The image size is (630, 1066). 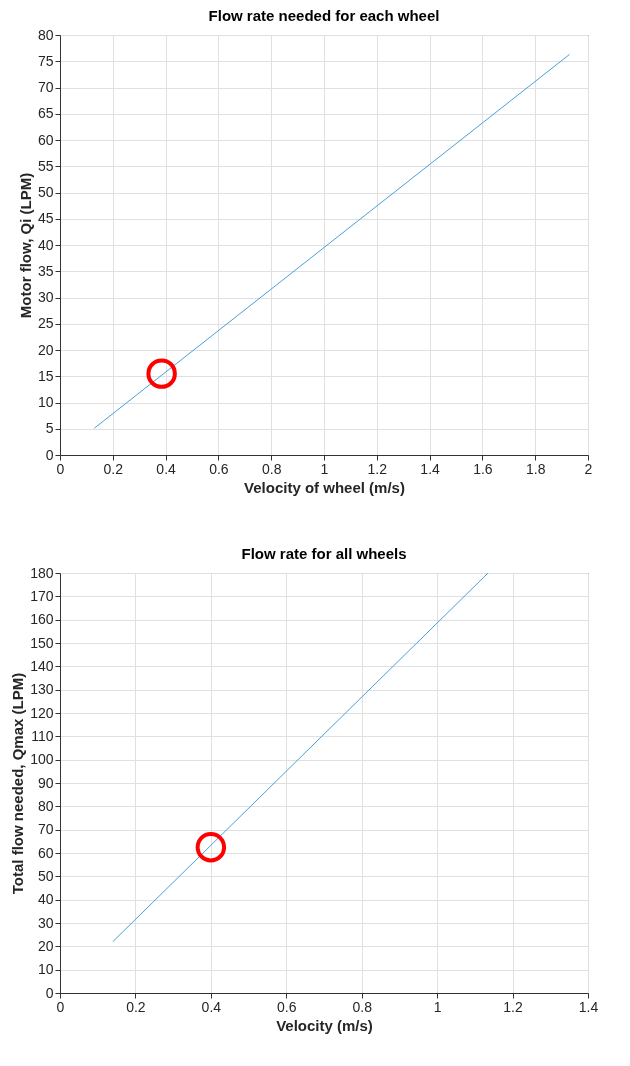 I want to click on y-tick-label: 120, so click(x=42, y=712).